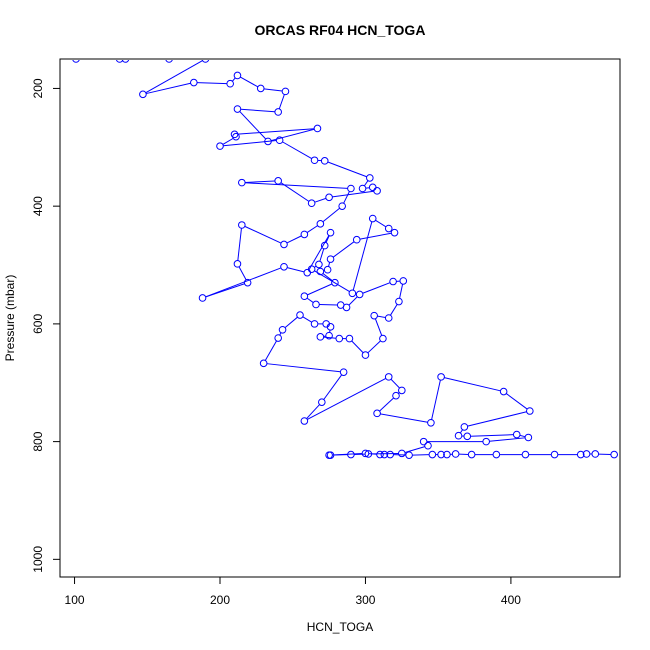  What do you see at coordinates (38, 88) in the screenshot?
I see `y-tick-label: 200` at bounding box center [38, 88].